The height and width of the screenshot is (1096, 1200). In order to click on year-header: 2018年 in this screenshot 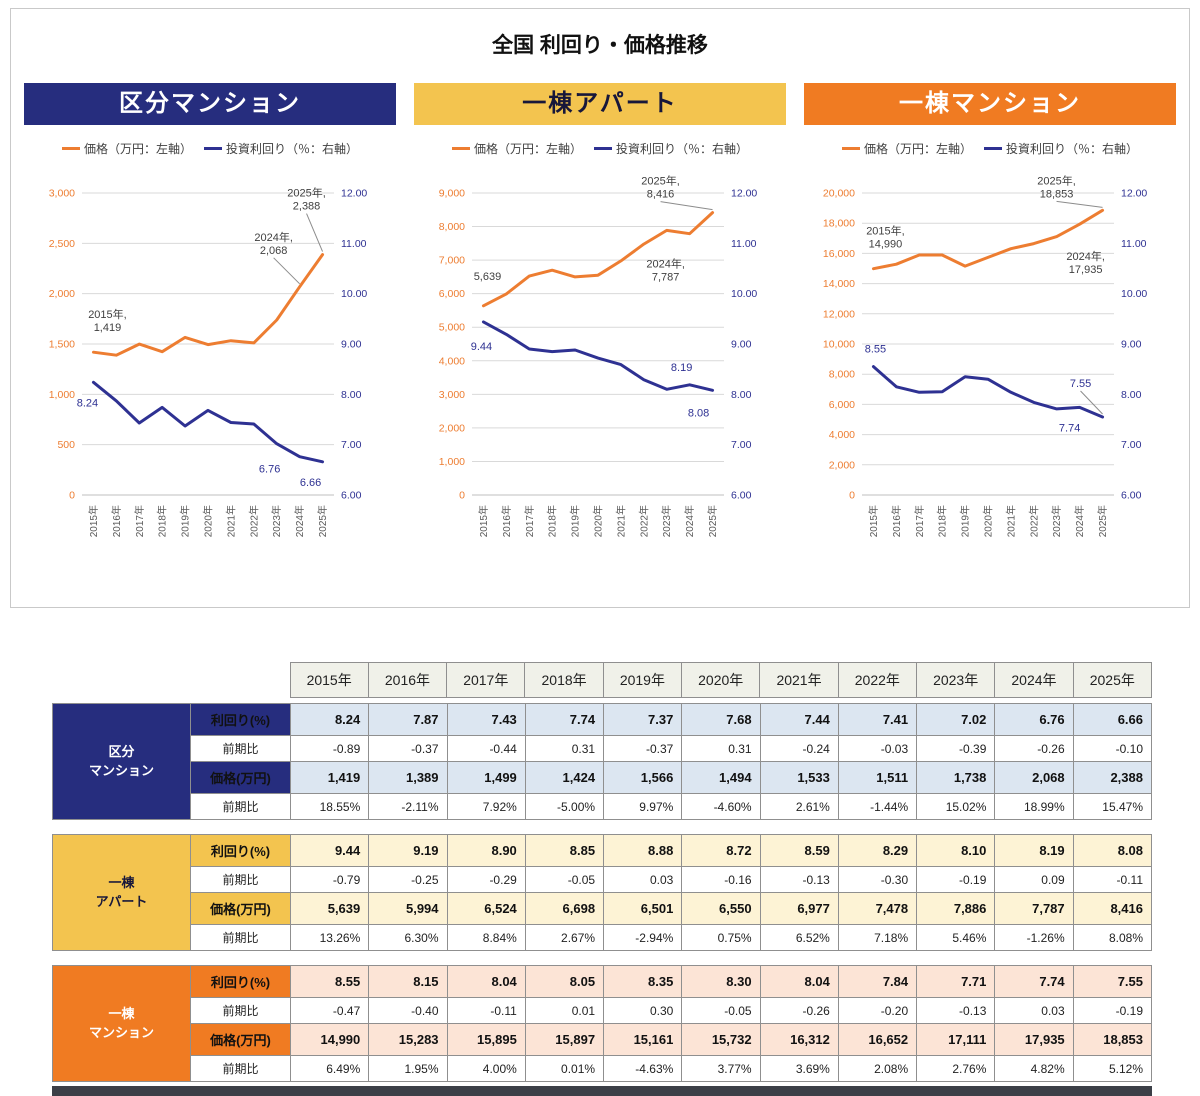, I will do `click(564, 680)`.